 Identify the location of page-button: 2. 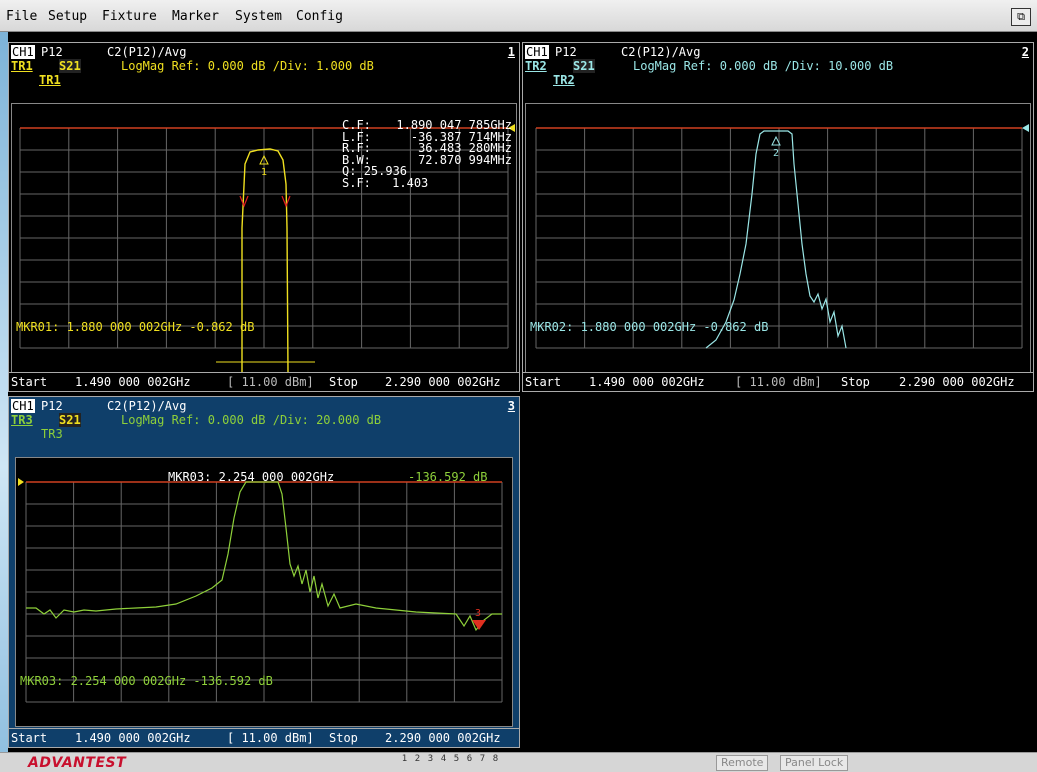
(417, 759).